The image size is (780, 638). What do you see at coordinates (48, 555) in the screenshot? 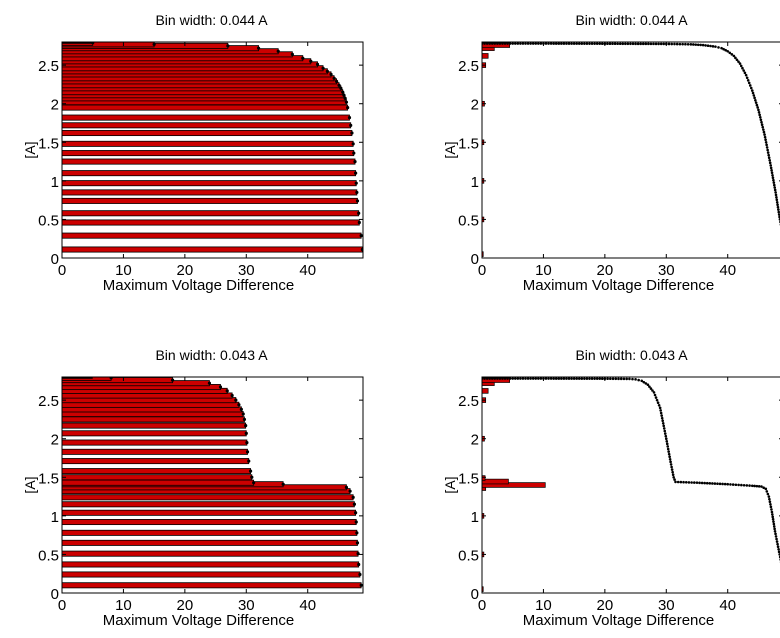
I see `y-tick-label: 0.5` at bounding box center [48, 555].